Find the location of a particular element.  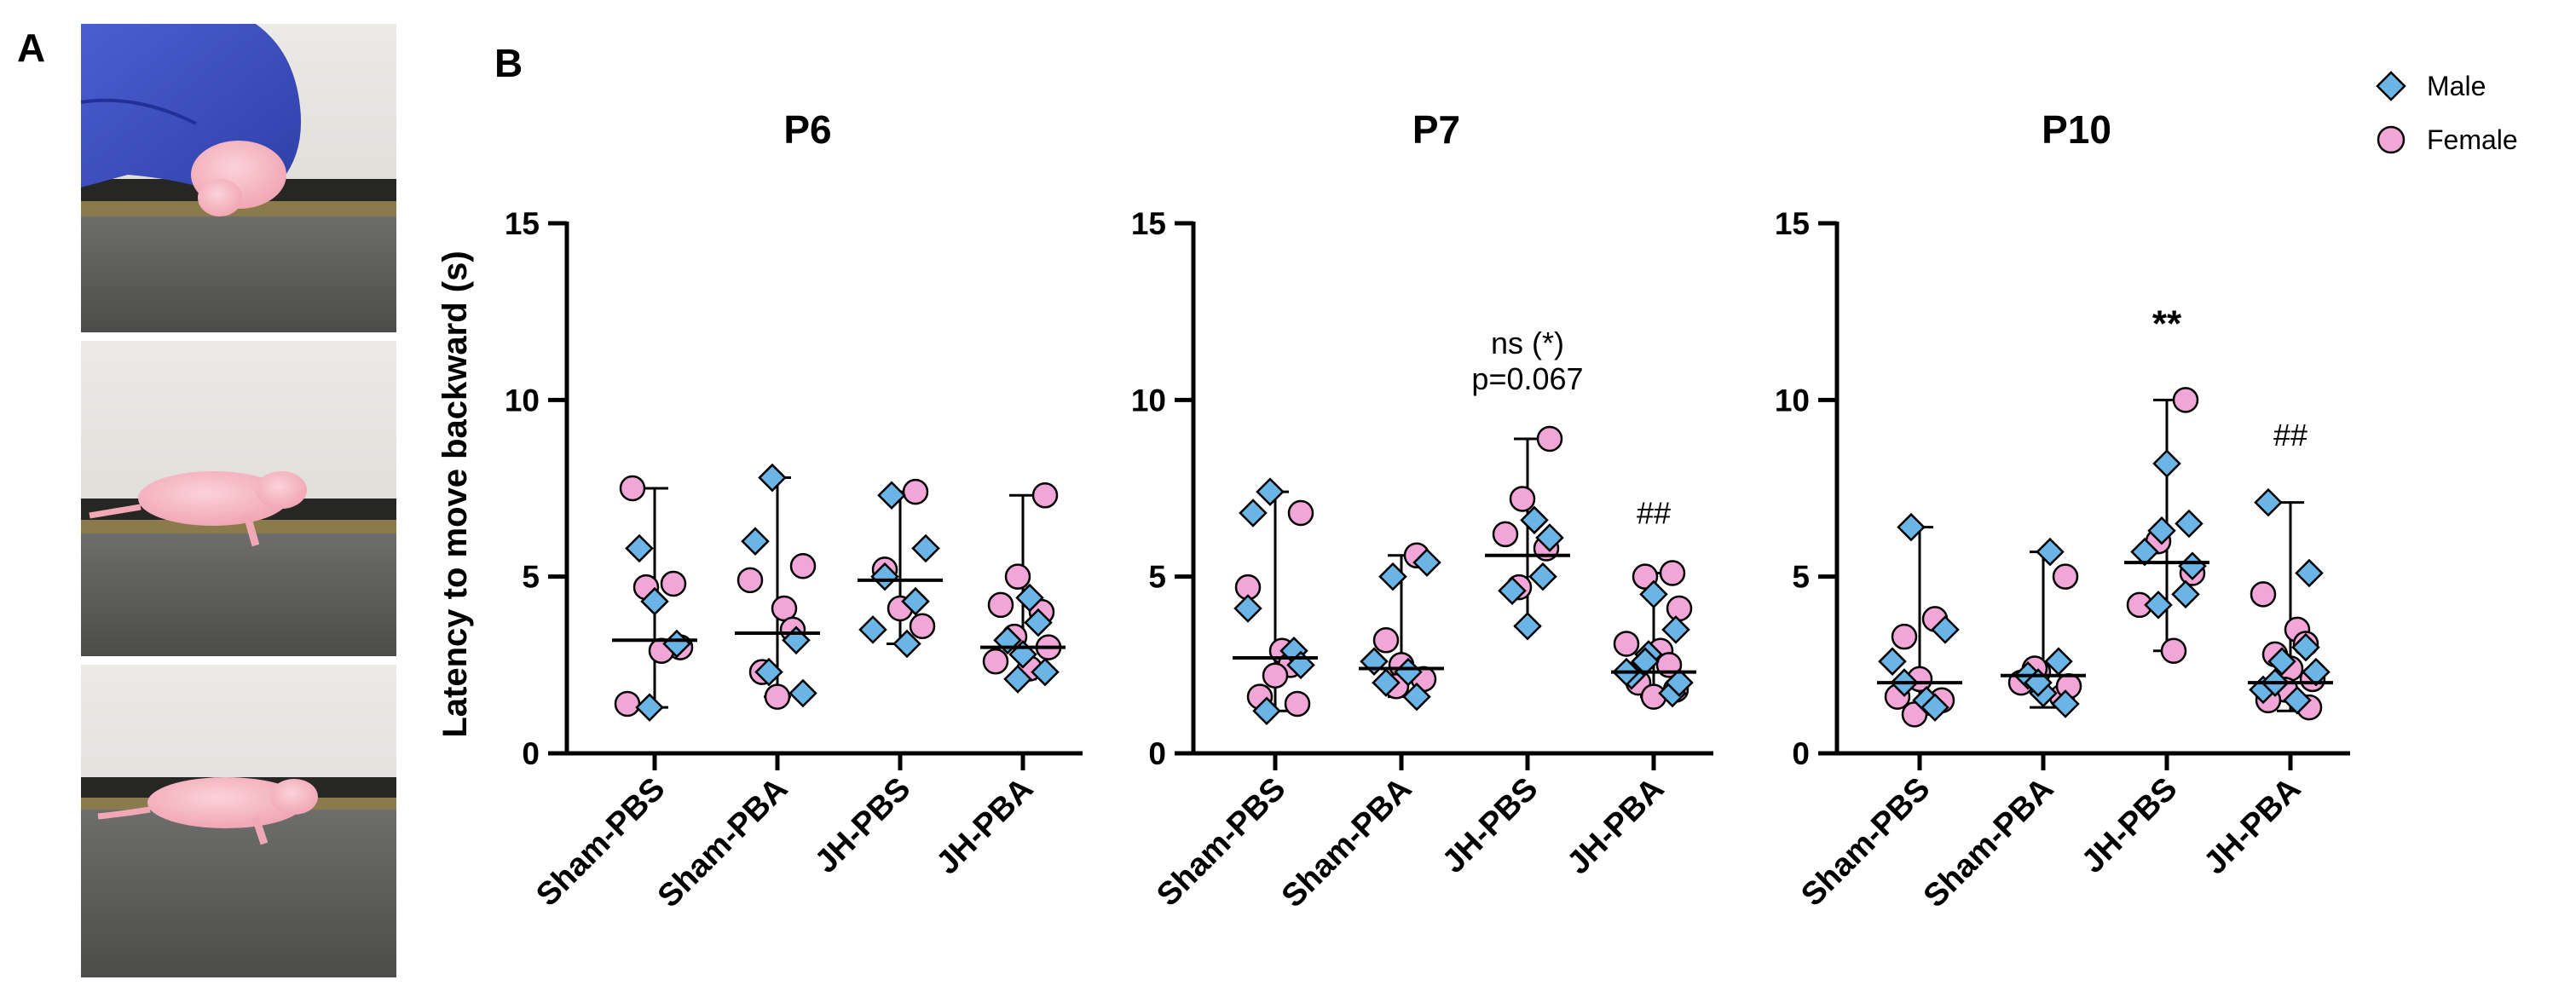

panel-label-b: B is located at coordinates (508, 63).